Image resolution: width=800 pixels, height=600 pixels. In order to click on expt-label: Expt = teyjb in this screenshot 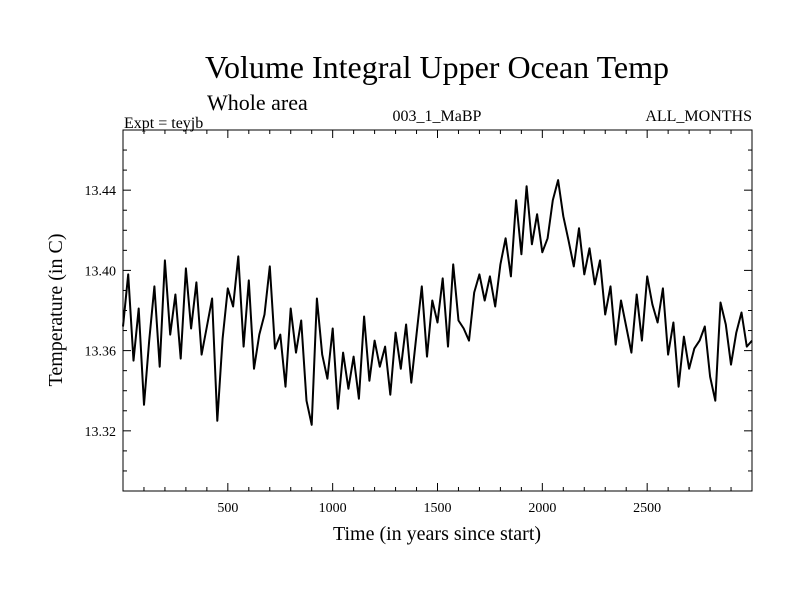, I will do `click(163, 123)`.